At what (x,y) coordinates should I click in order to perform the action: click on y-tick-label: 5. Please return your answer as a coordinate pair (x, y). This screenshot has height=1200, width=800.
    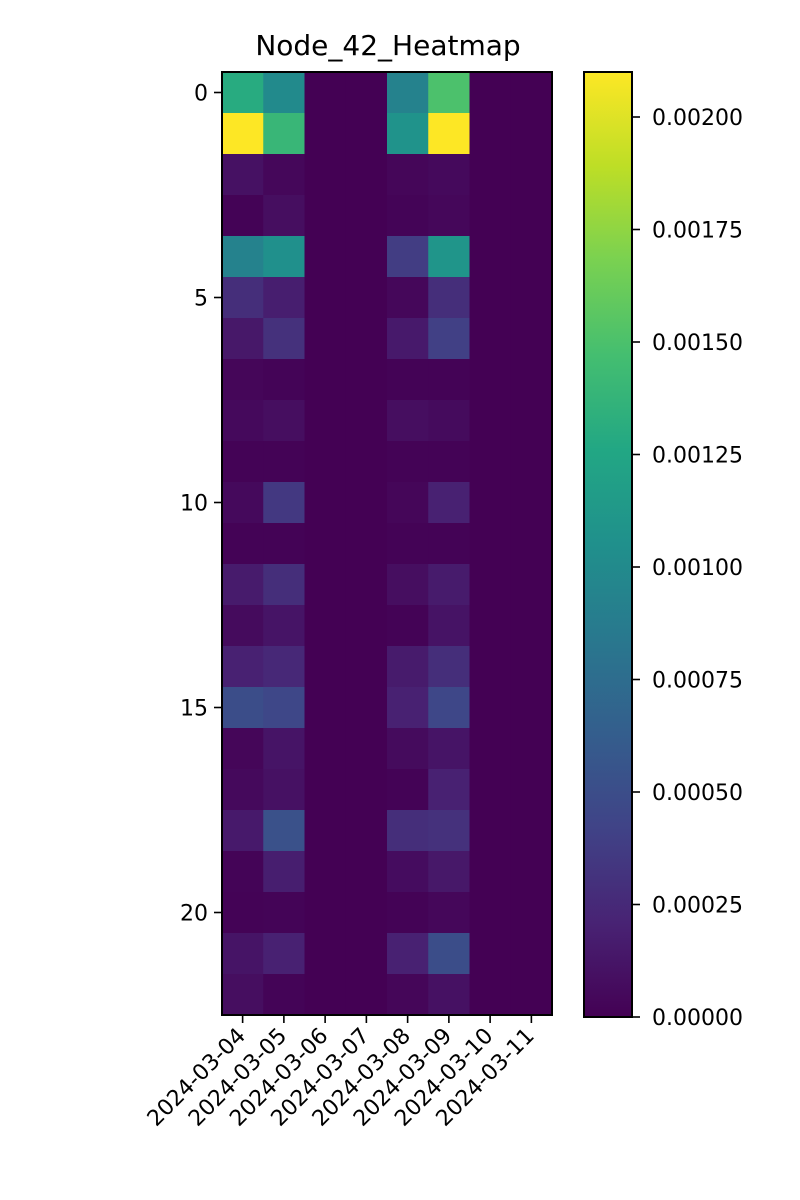
    Looking at the image, I should click on (201, 299).